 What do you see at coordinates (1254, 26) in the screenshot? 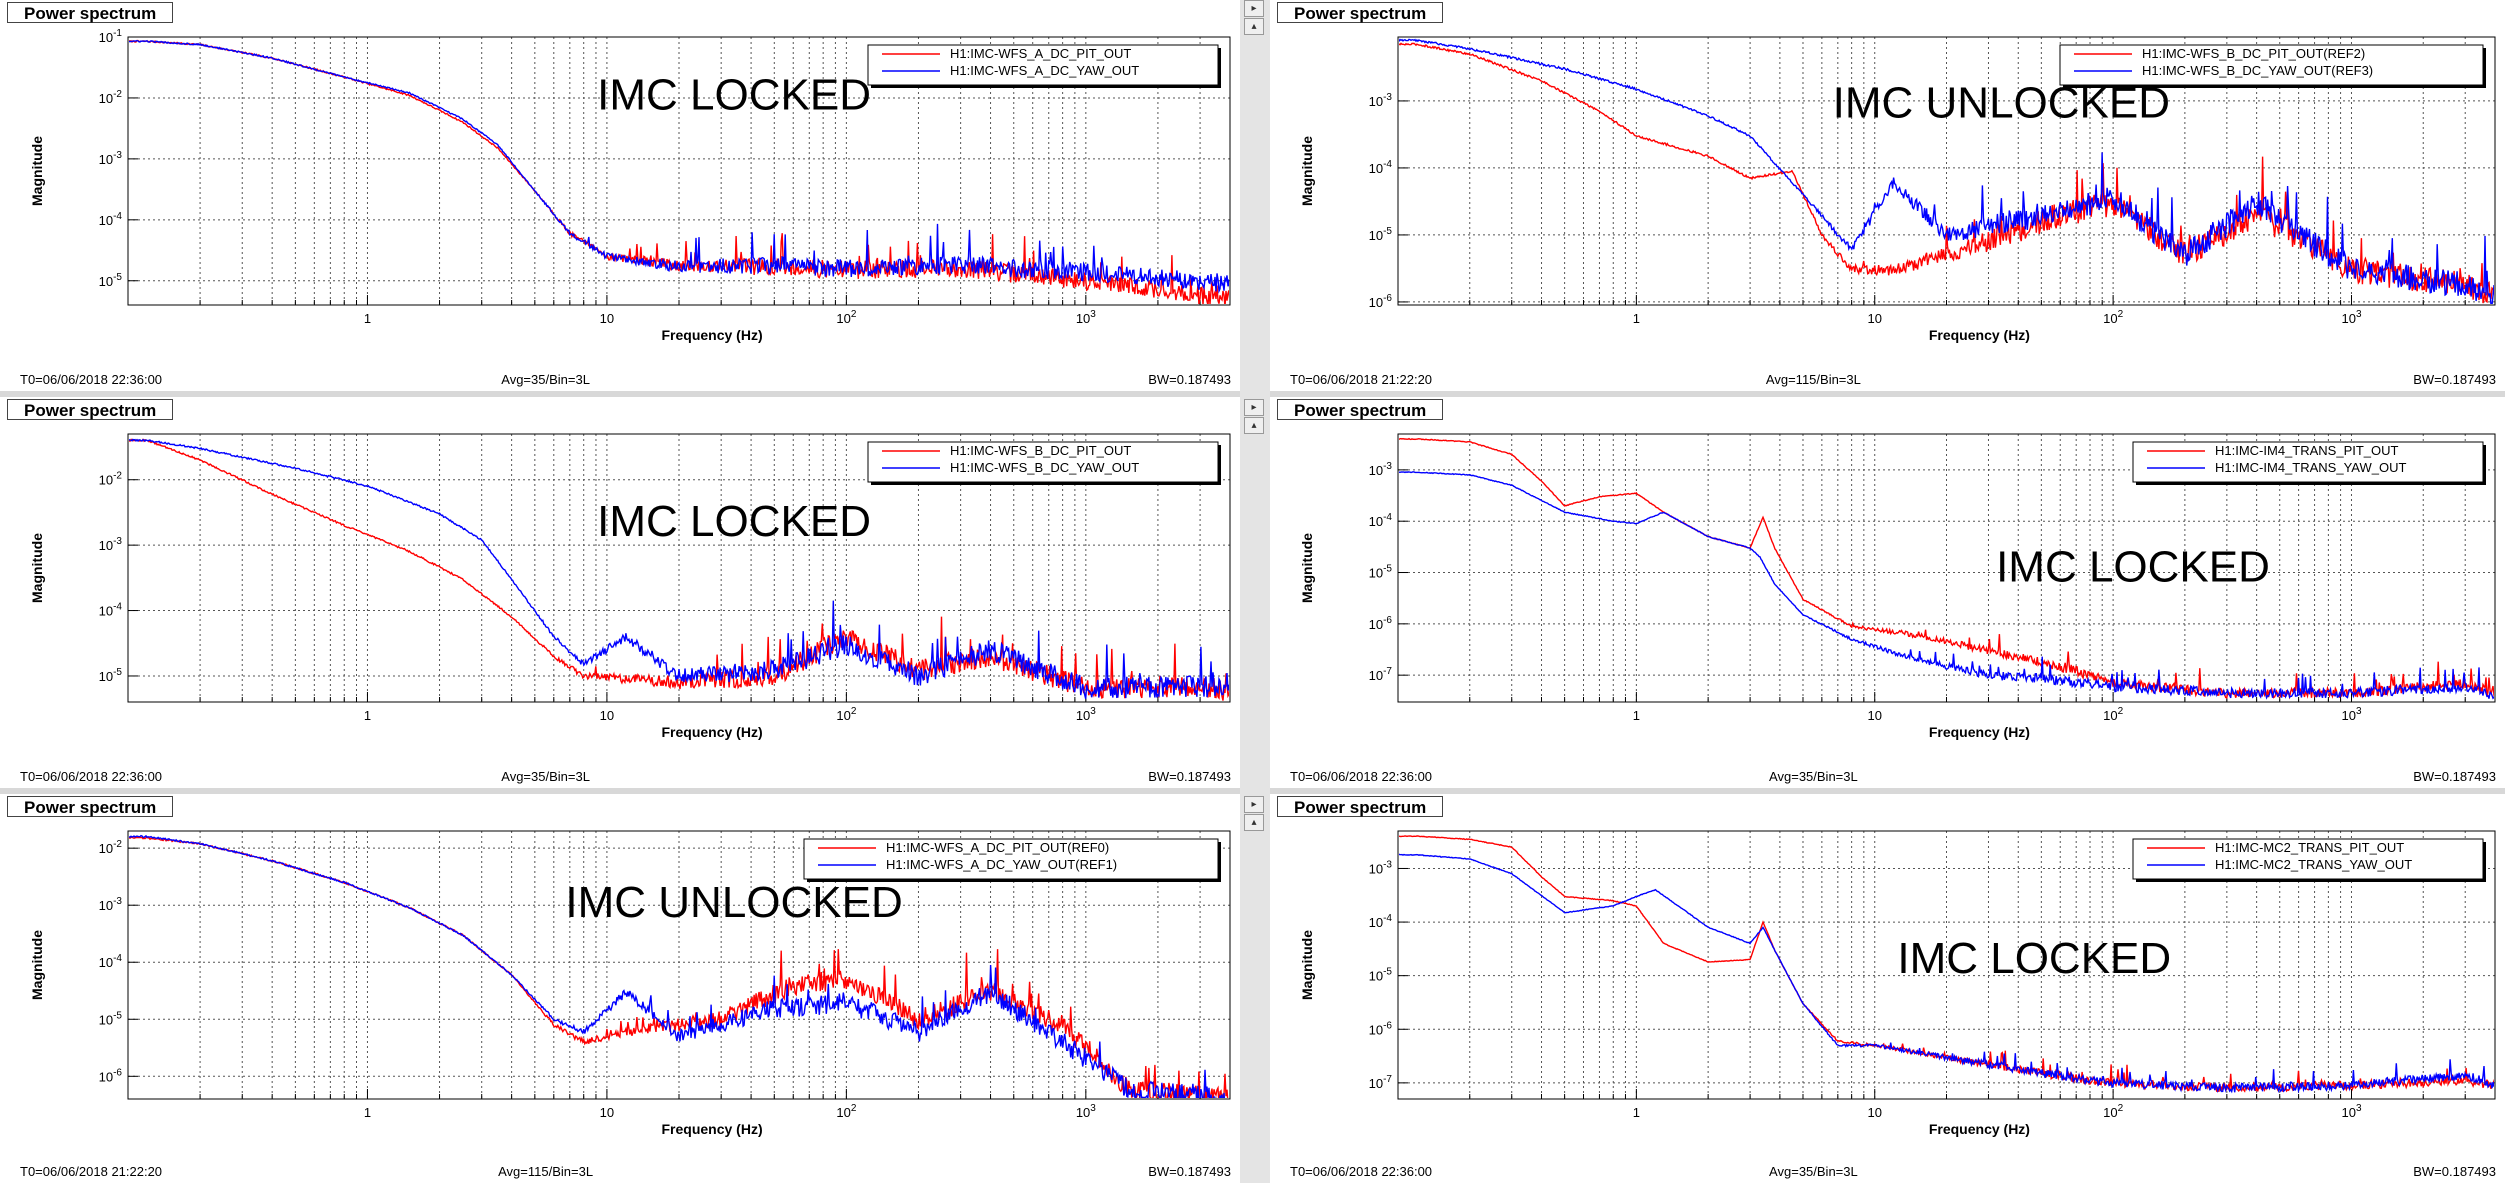
I see `scroll-up-button-top: ▴` at bounding box center [1254, 26].